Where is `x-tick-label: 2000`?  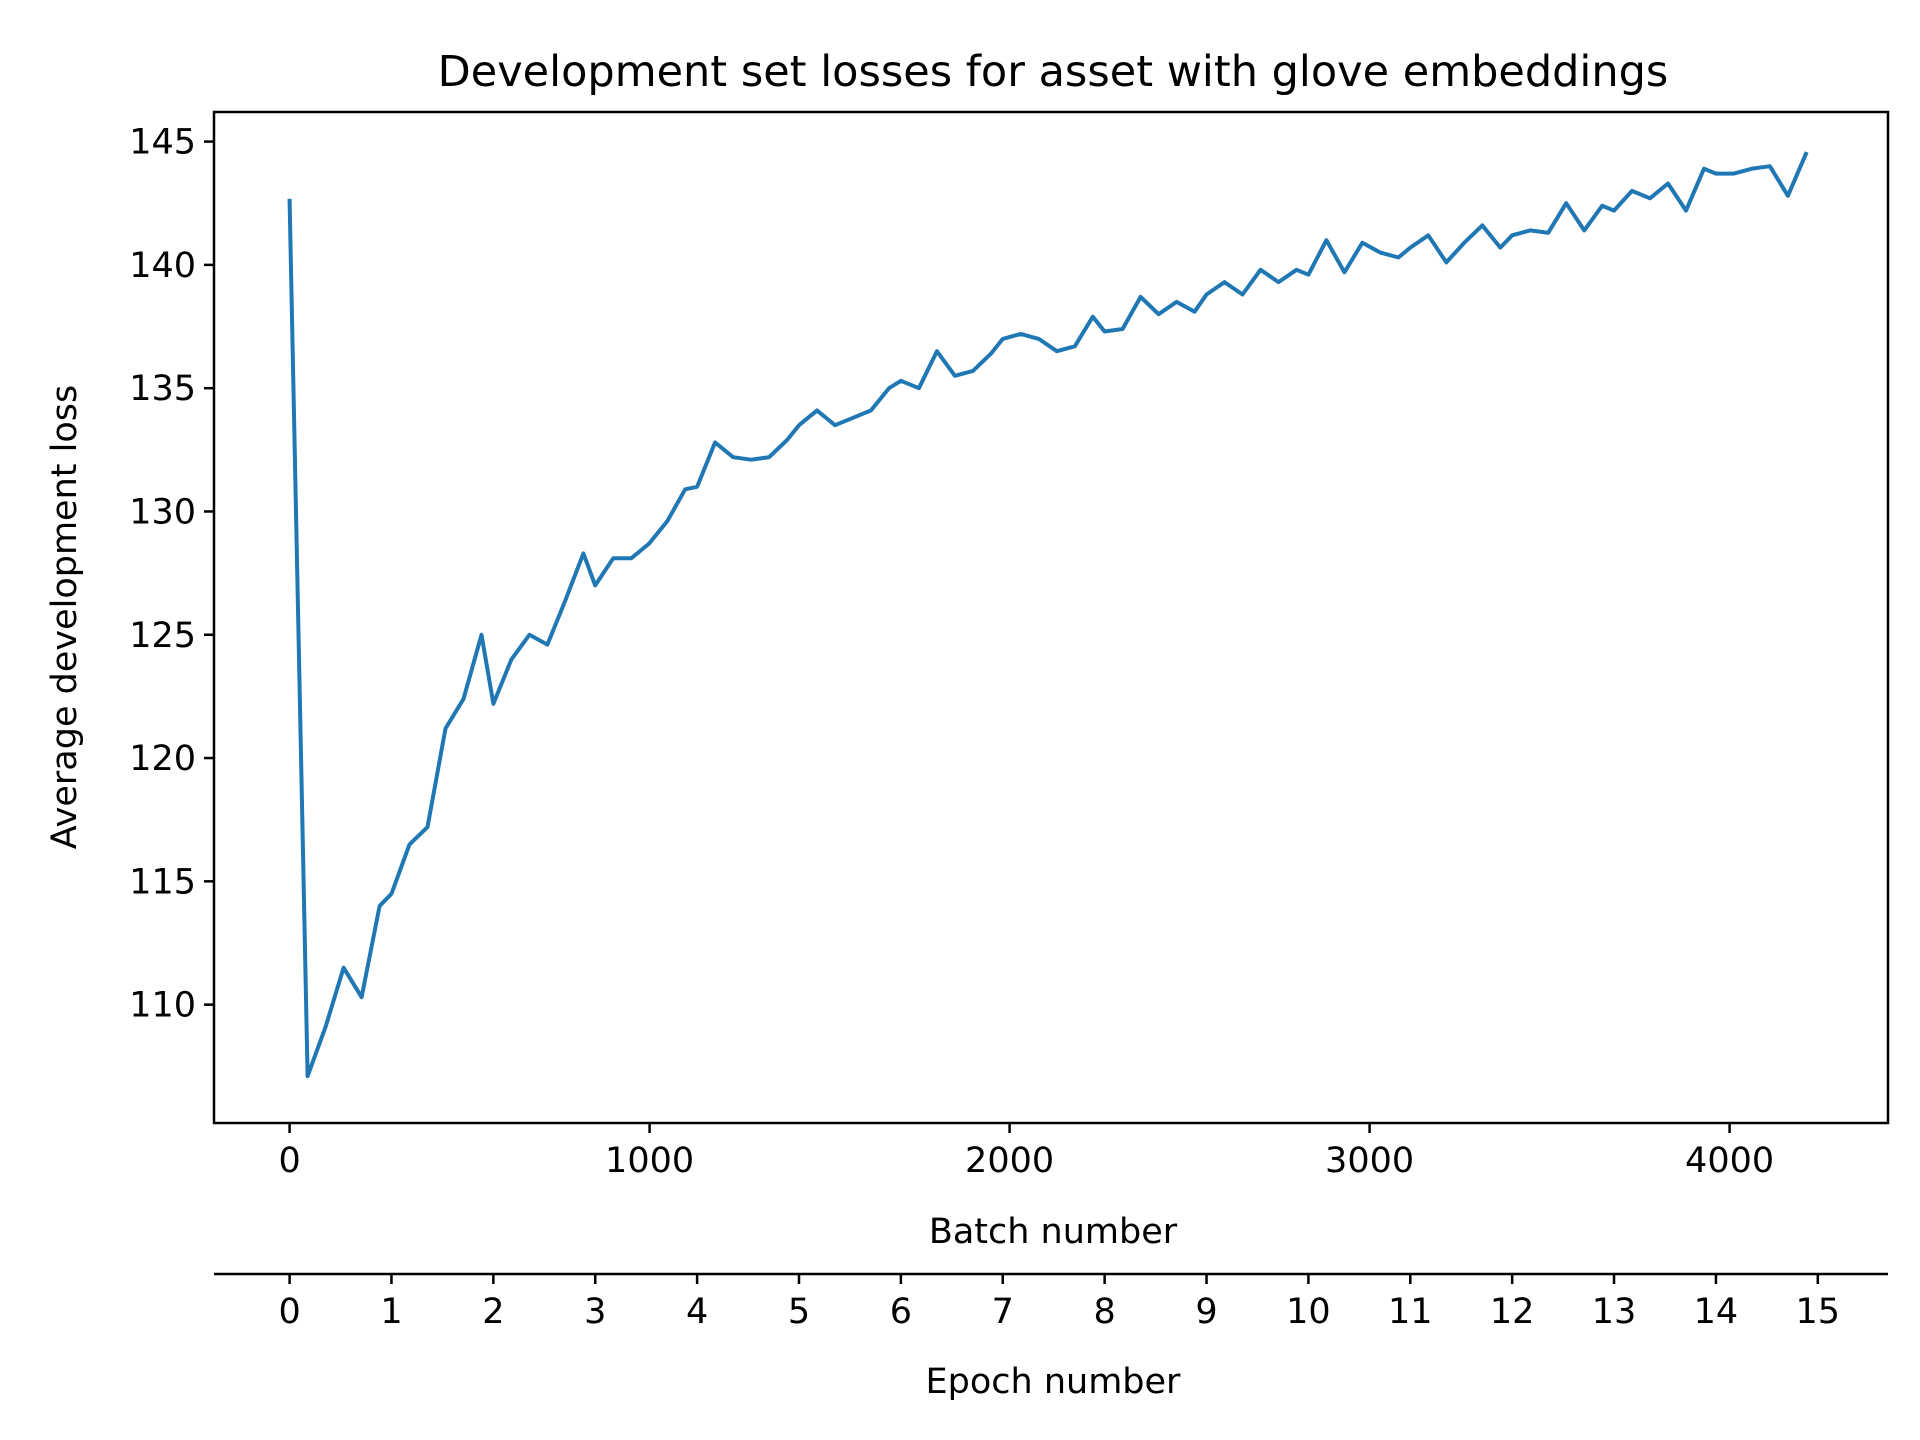
x-tick-label: 2000 is located at coordinates (1009, 1161).